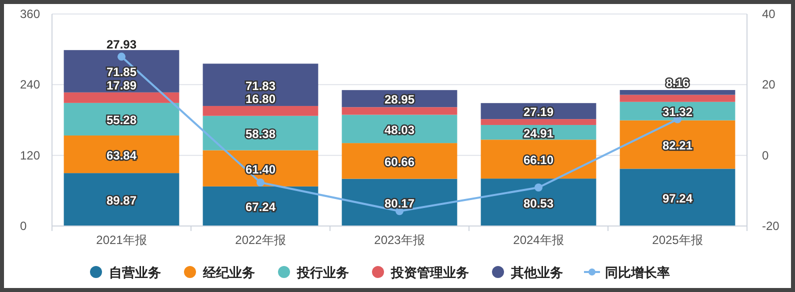  I want to click on data-label: 31.32, so click(677, 112).